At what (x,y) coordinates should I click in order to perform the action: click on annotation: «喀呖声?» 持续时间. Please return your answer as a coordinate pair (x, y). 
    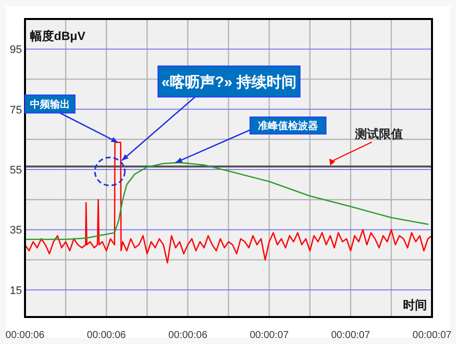
    Looking at the image, I should click on (229, 82).